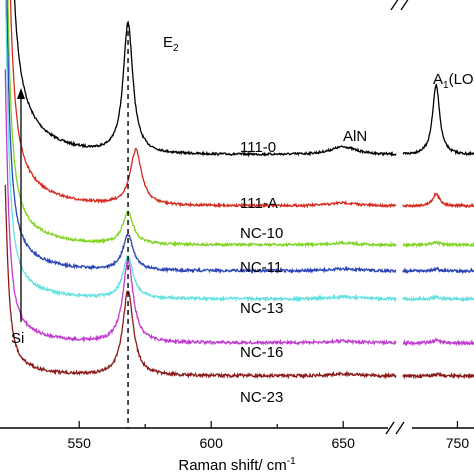  What do you see at coordinates (453, 81) in the screenshot?
I see `a1-annotation: A1(LO)` at bounding box center [453, 81].